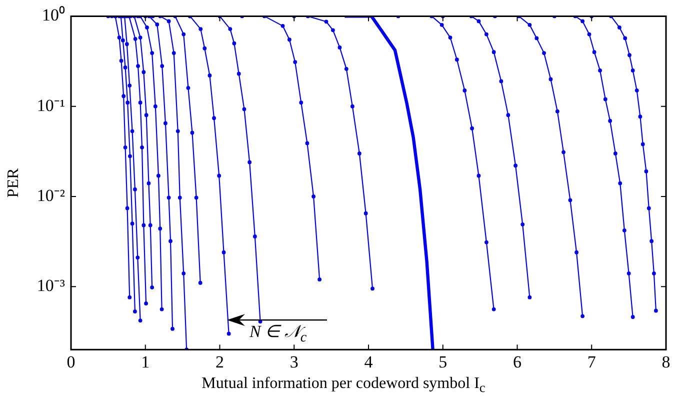 Image resolution: width=687 pixels, height=410 pixels. What do you see at coordinates (50, 105) in the screenshot?
I see `y-tick-label: 10⁻¹` at bounding box center [50, 105].